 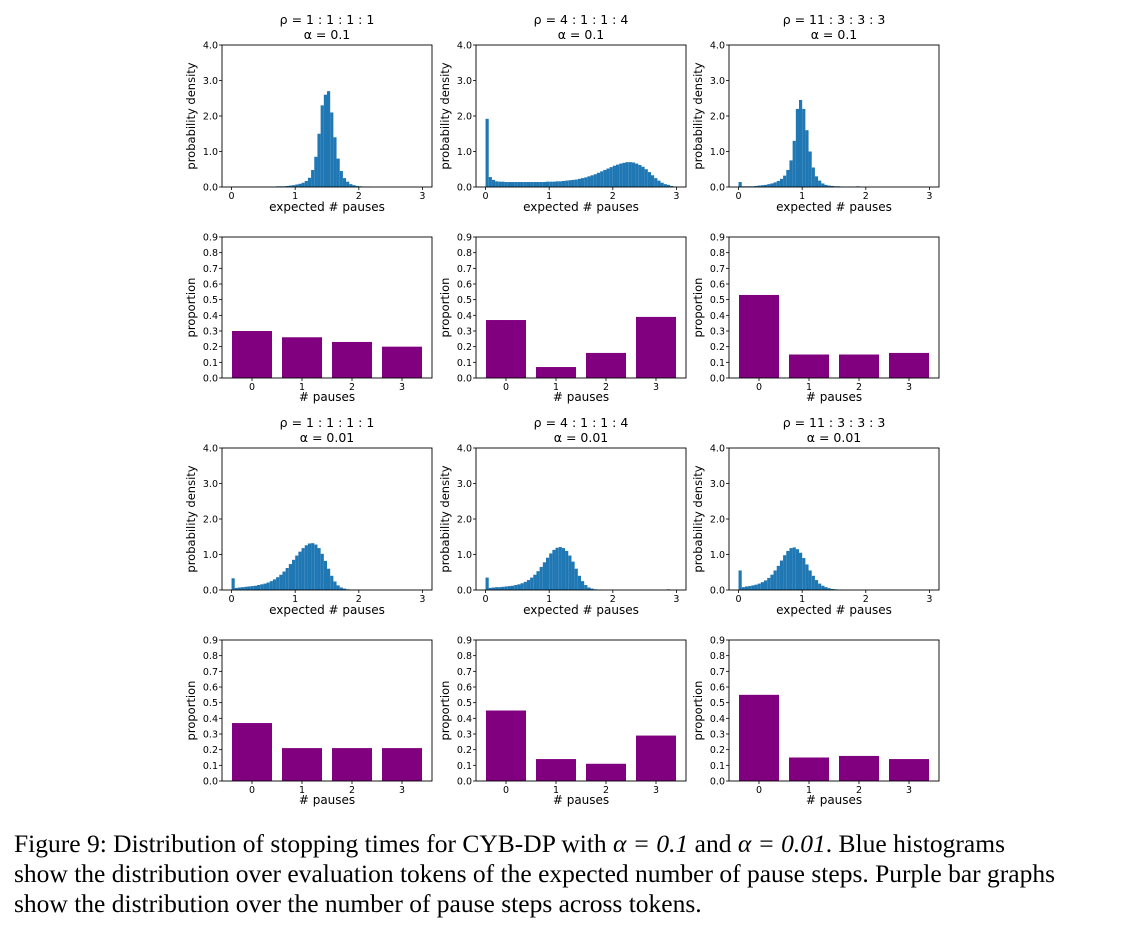 I want to click on y-tick-label: 1.0, so click(x=464, y=152).